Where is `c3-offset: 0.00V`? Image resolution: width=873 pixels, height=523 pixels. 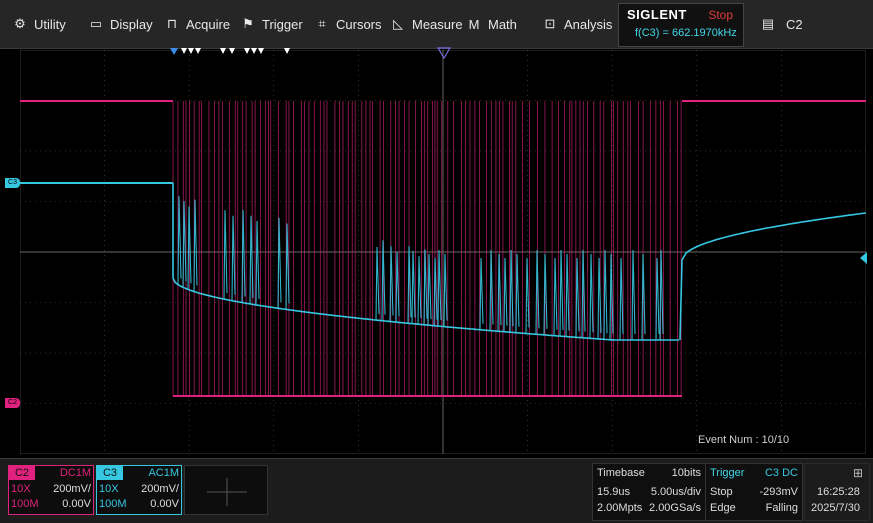 c3-offset: 0.00V is located at coordinates (164, 504).